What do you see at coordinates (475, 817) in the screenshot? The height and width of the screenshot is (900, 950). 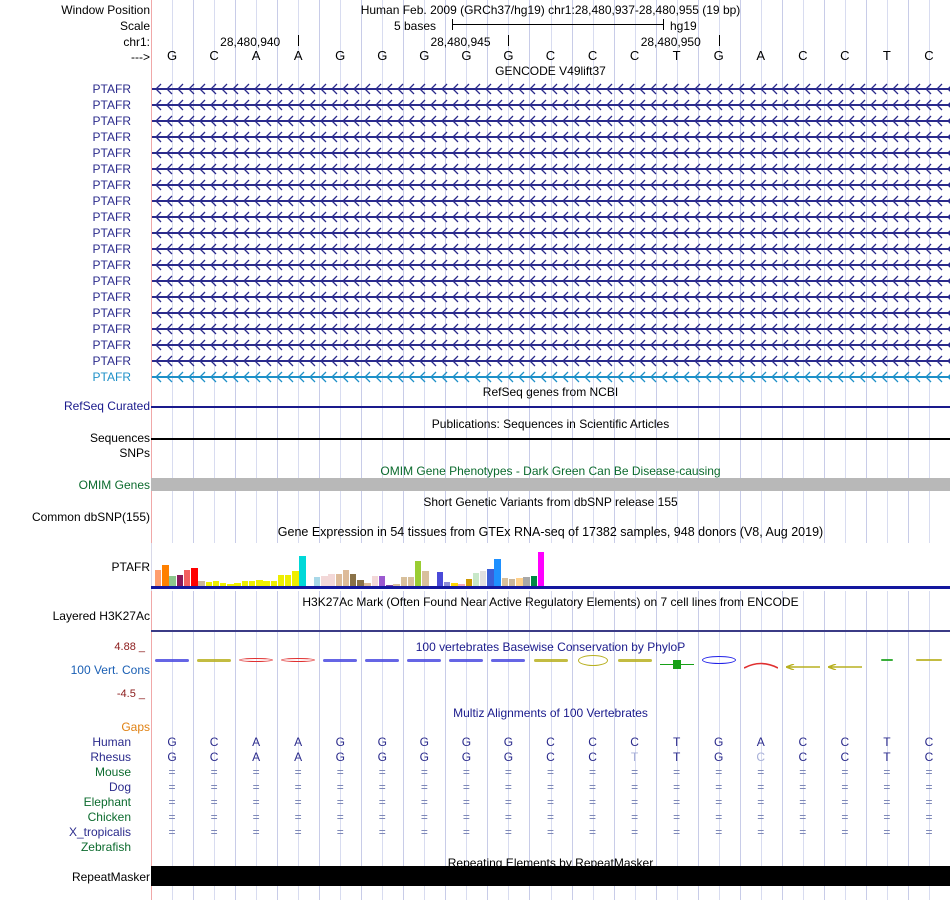 I see `multiz-species-row: Chicken = = = = = = = = = = = = = = = = = = =` at bounding box center [475, 817].